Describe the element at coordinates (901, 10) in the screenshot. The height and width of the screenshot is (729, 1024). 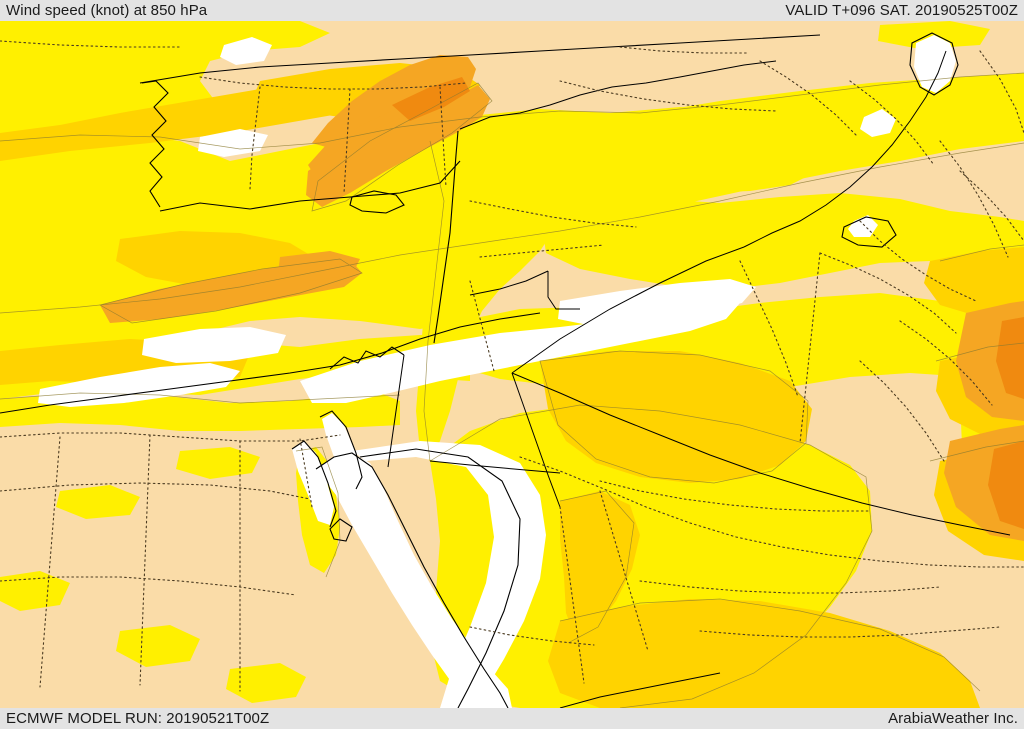
I see `valid-time-label: VALID T+096 SAT. 20190525T00Z` at that location.